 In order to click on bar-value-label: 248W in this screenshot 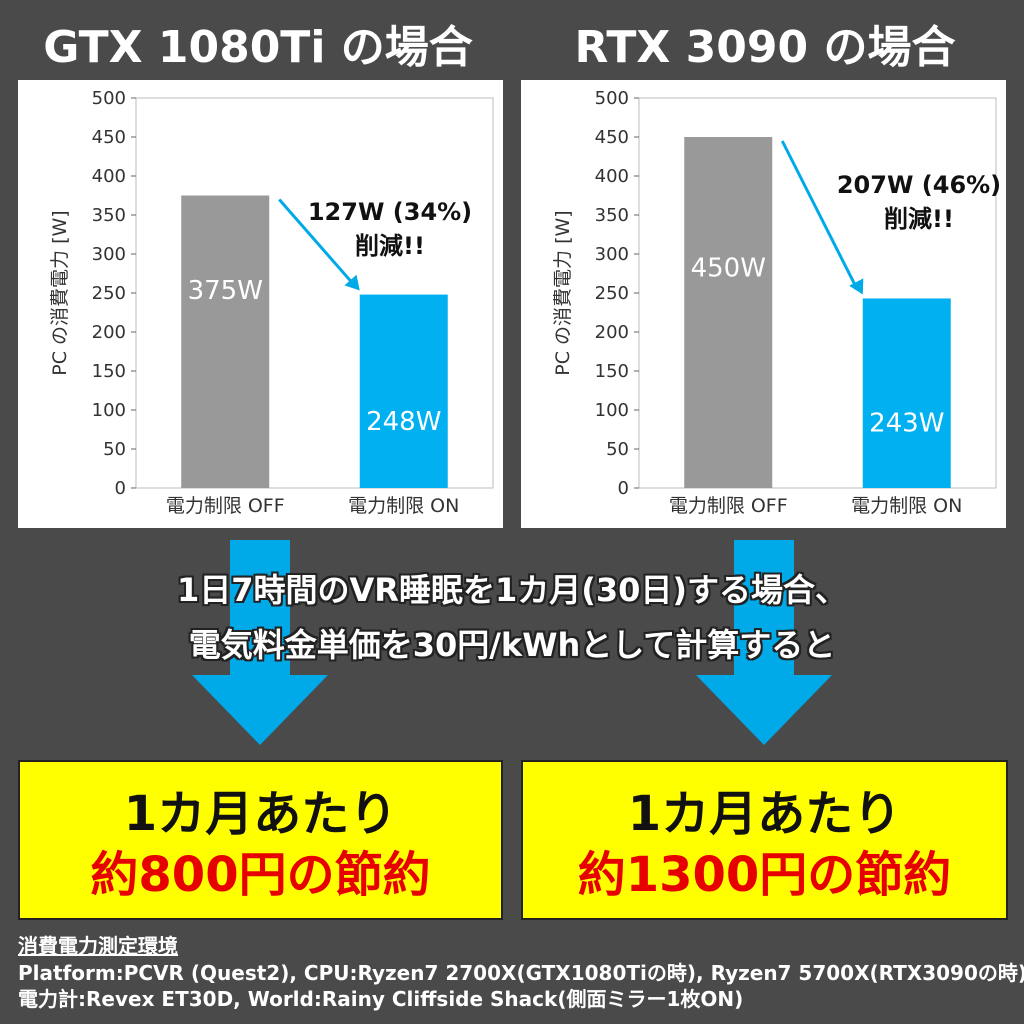, I will do `click(403, 422)`.